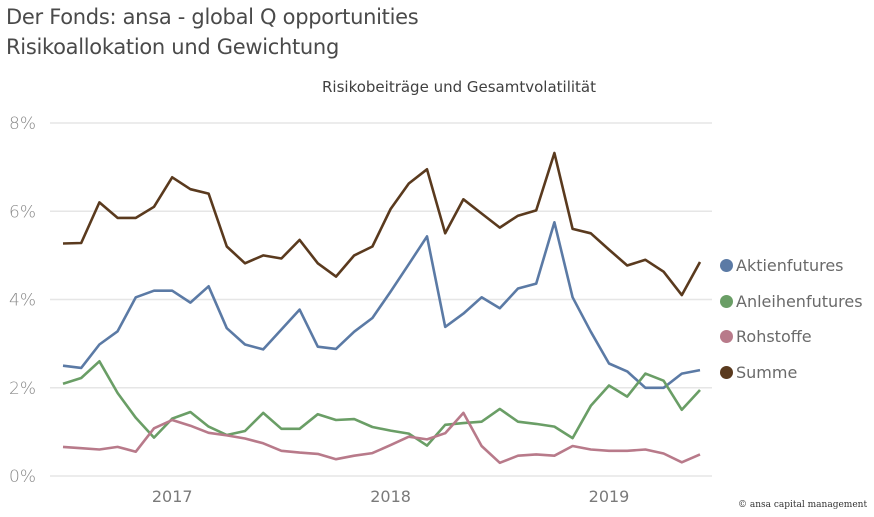 The image size is (874, 517). I want to click on legend-label: Anleihenfutures, so click(799, 301).